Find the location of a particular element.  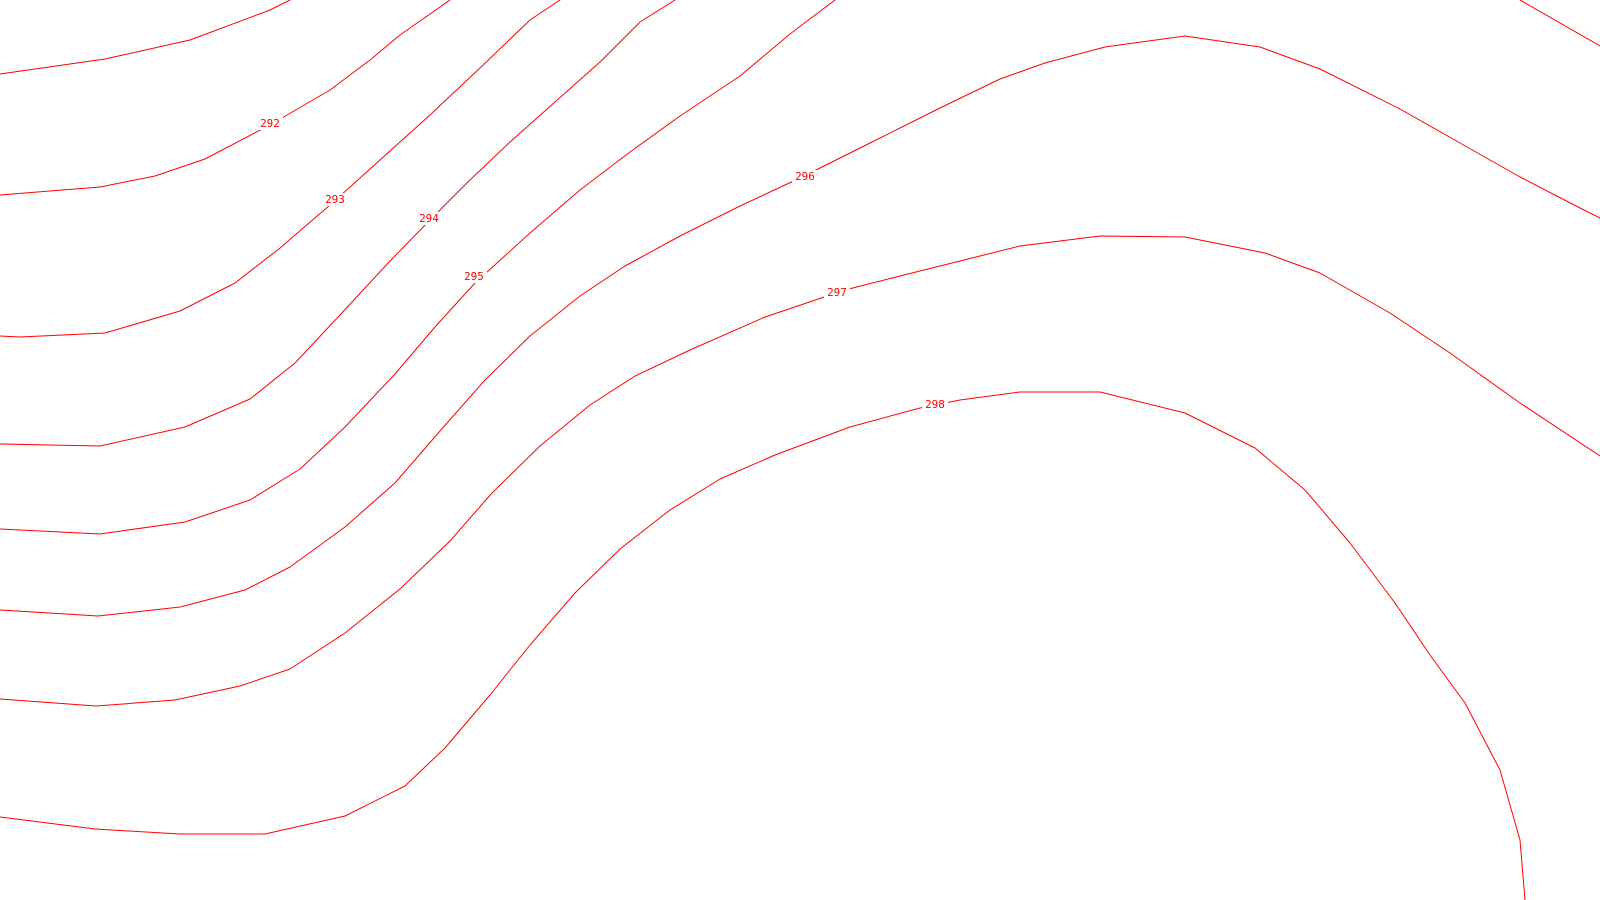

contour-label-group: 294 is located at coordinates (429, 218).